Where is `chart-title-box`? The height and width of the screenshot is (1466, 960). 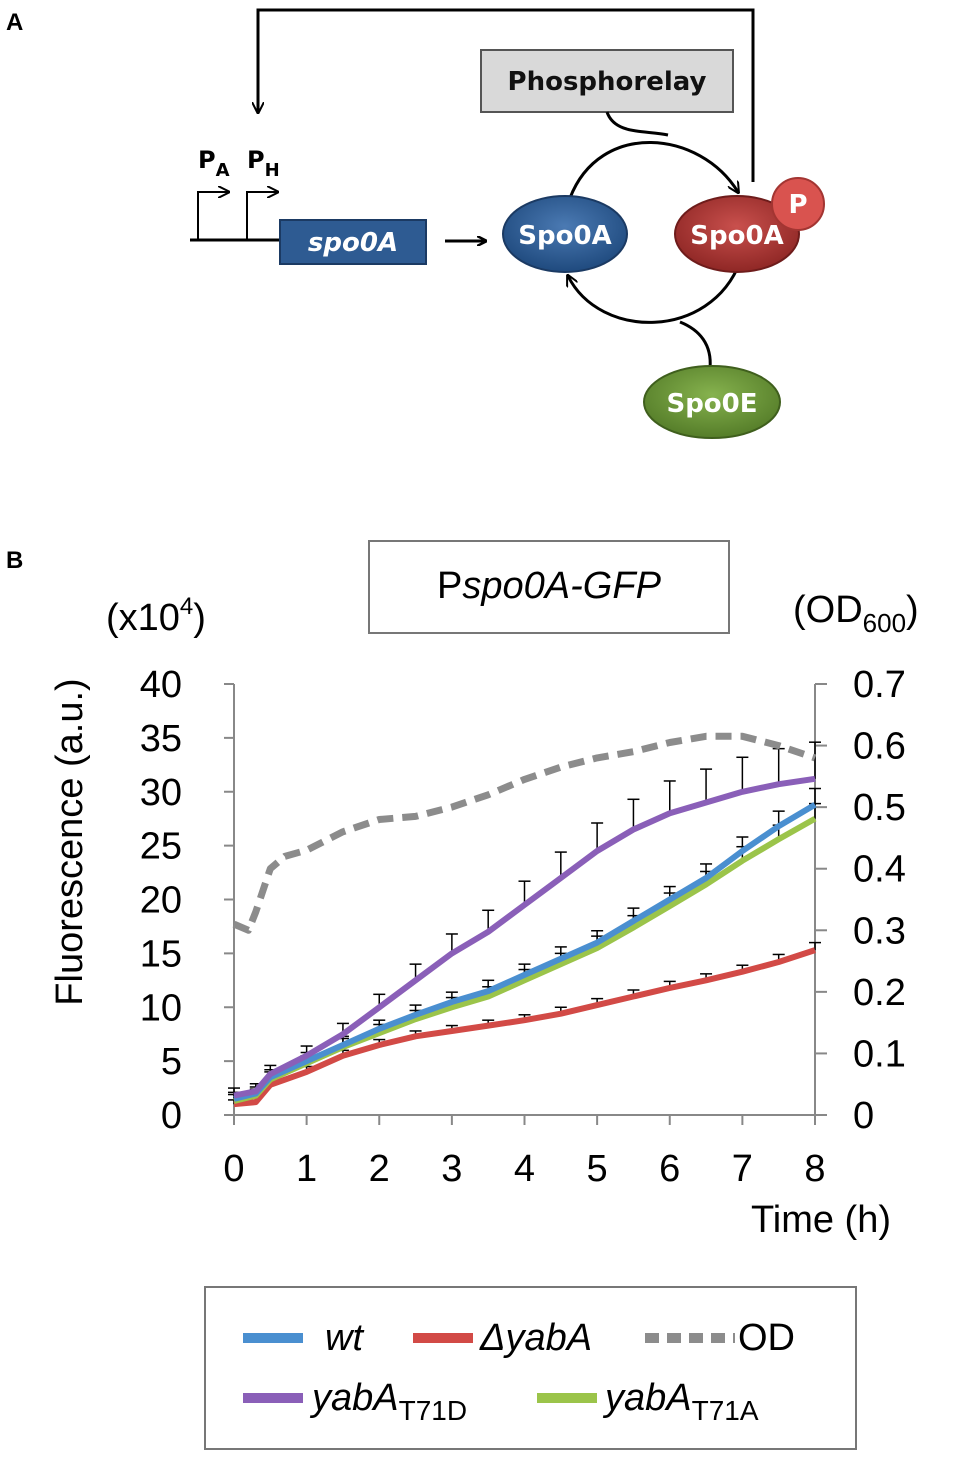
chart-title-box is located at coordinates (549, 587).